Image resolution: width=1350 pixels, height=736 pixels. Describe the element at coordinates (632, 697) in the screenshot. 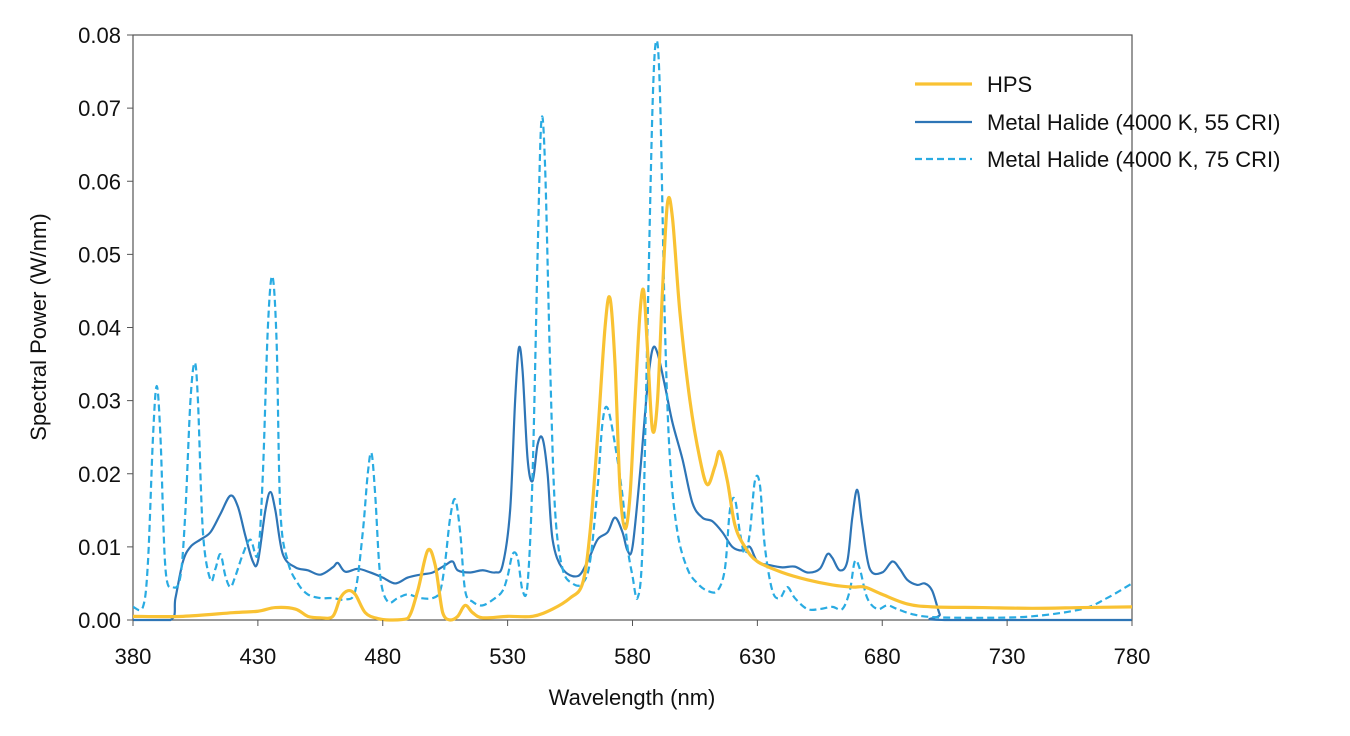

I see `x-axis-title: Wavelength (nm)` at that location.